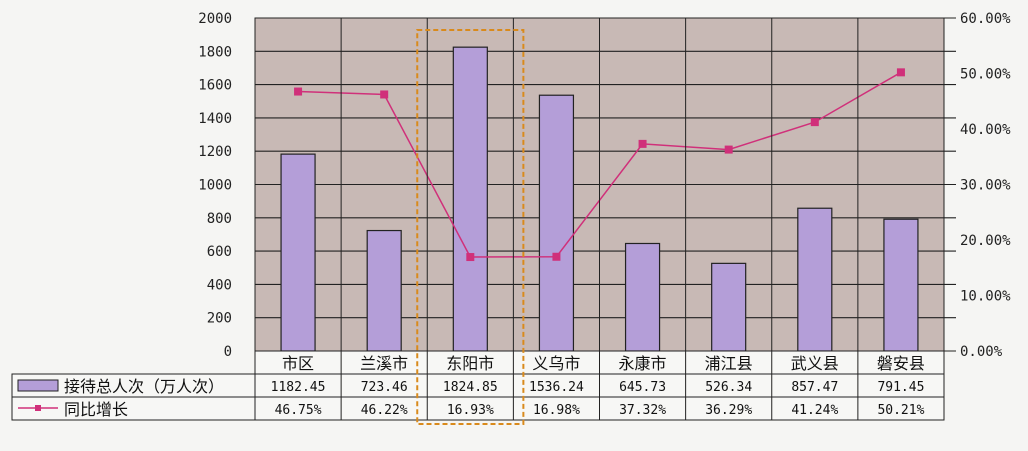 This screenshot has width=1028, height=451. Describe the element at coordinates (219, 252) in the screenshot. I see `left-tick-label: 600` at that location.